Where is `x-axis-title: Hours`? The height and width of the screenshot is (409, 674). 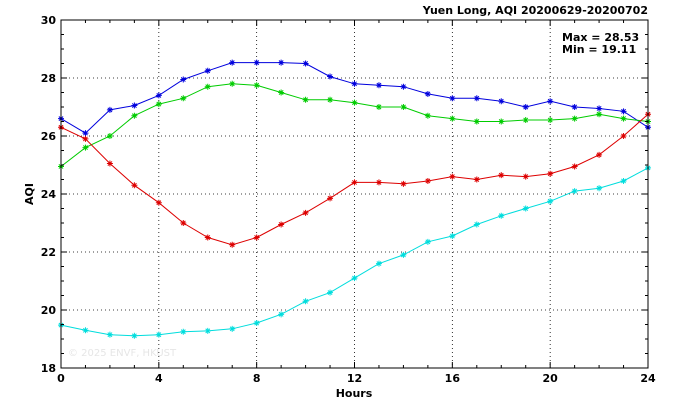 x-axis-title: Hours is located at coordinates (354, 393).